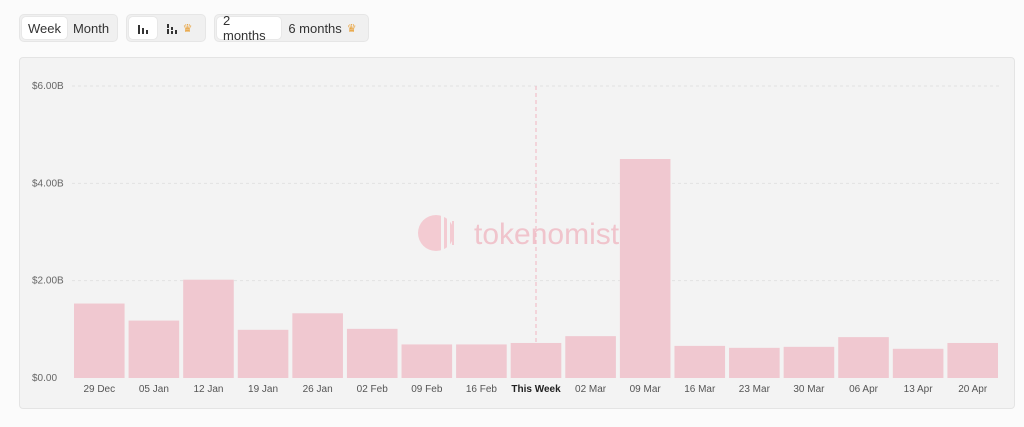  Describe the element at coordinates (973, 389) in the screenshot. I see `x-tick-label: 20 Apr` at that location.